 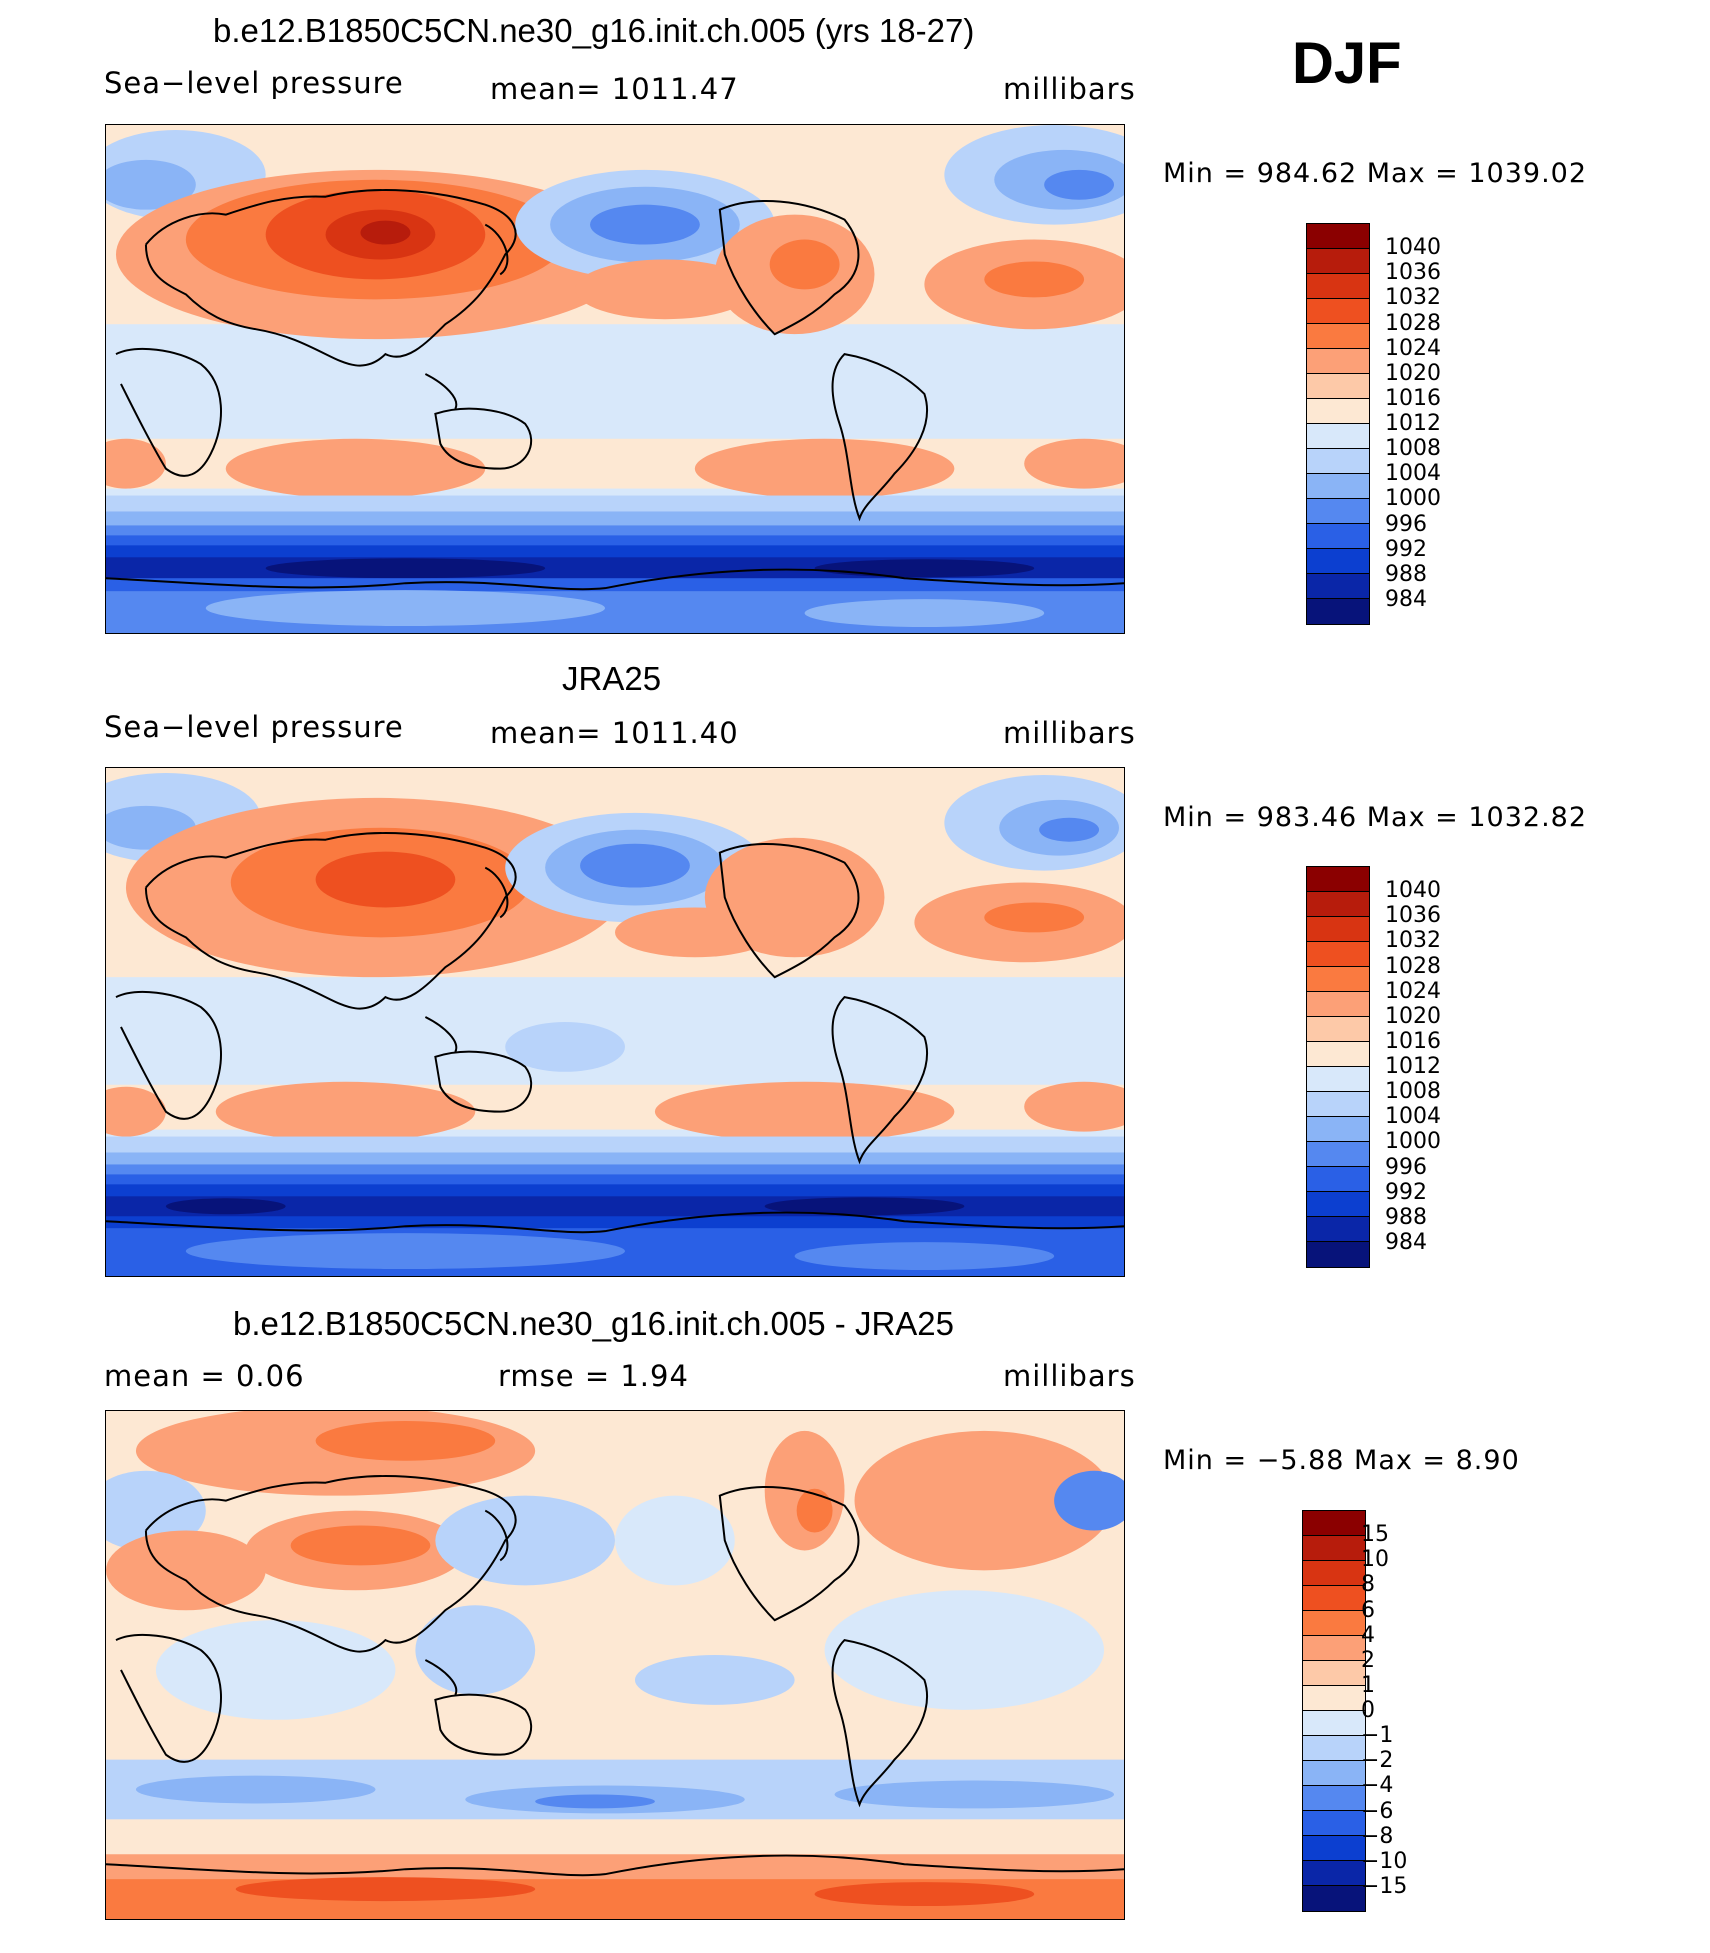 I want to click on colorbar-tick-label: 10, so click(x=1375, y=1560).